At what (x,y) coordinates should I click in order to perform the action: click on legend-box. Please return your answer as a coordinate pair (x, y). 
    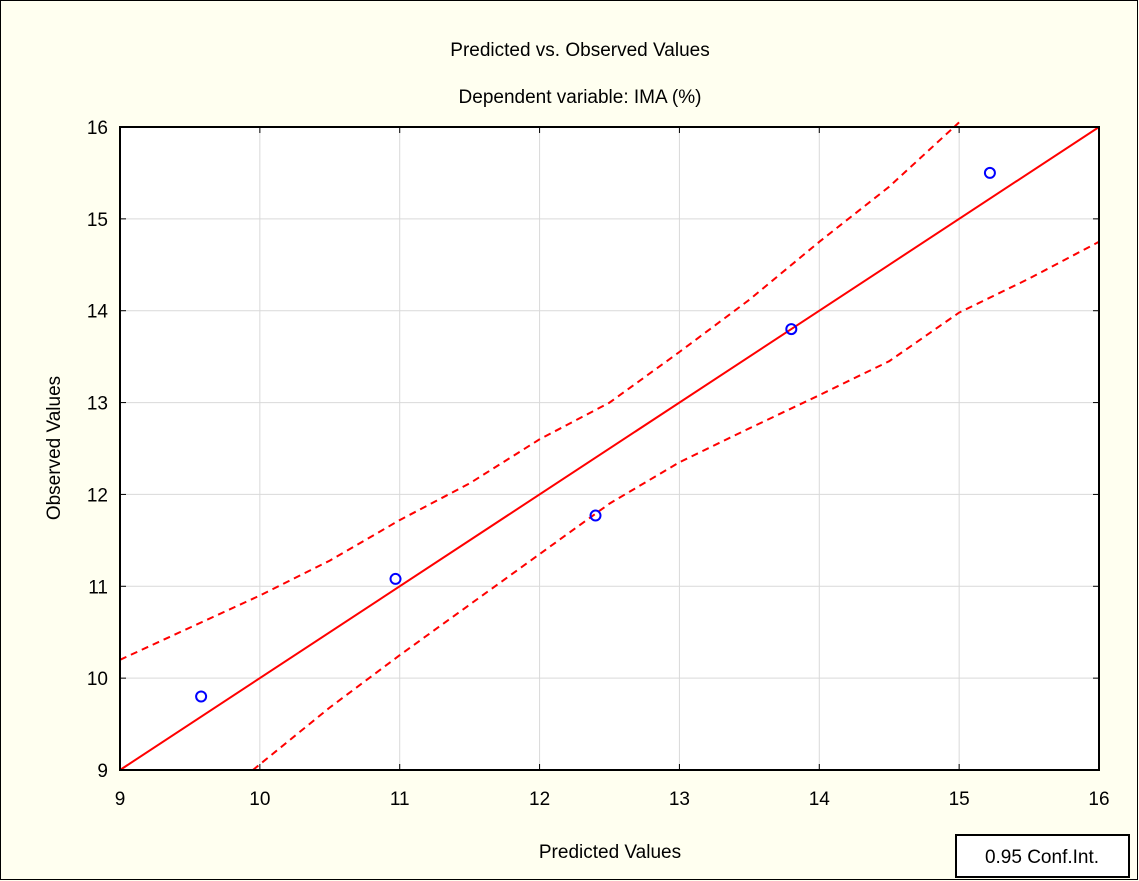
    Looking at the image, I should click on (1042, 856).